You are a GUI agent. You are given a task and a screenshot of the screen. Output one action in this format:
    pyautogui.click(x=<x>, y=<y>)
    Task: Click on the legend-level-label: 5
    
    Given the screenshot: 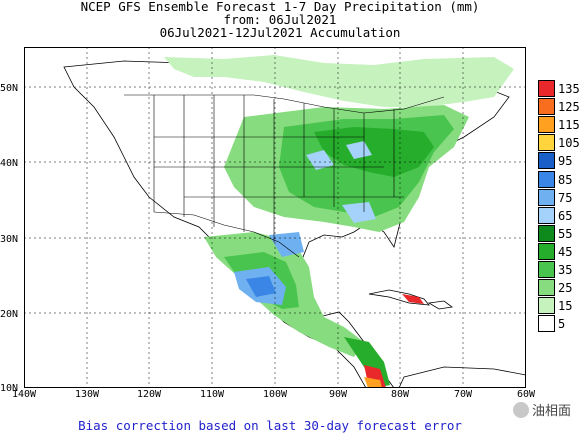 What is the action you would take?
    pyautogui.click(x=562, y=324)
    